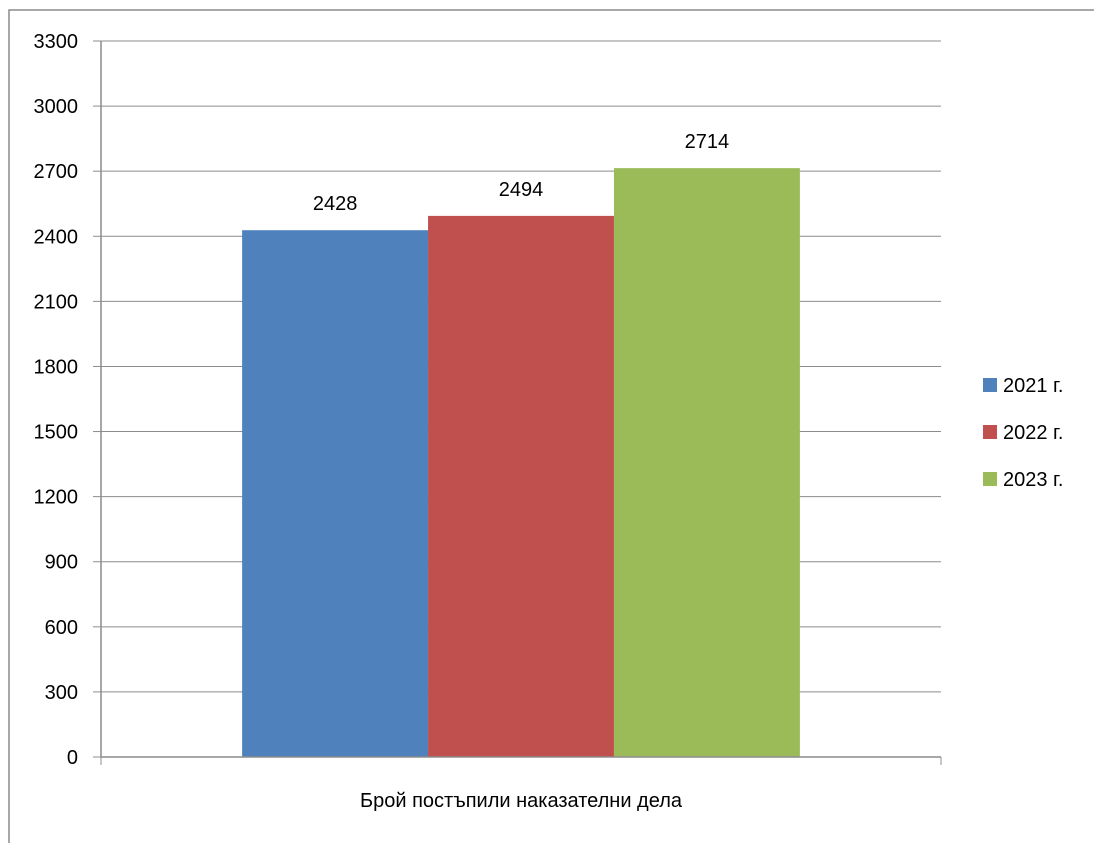 This screenshot has width=1094, height=843. Describe the element at coordinates (521, 173) in the screenshot. I see `data-labels: 2428 2494 2714` at that location.